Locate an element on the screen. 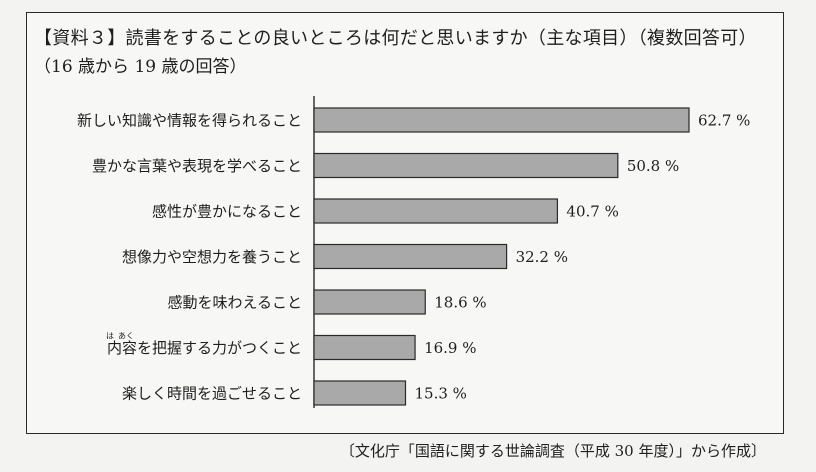 This screenshot has width=816, height=472. value-label: 15.3 % is located at coordinates (441, 394).